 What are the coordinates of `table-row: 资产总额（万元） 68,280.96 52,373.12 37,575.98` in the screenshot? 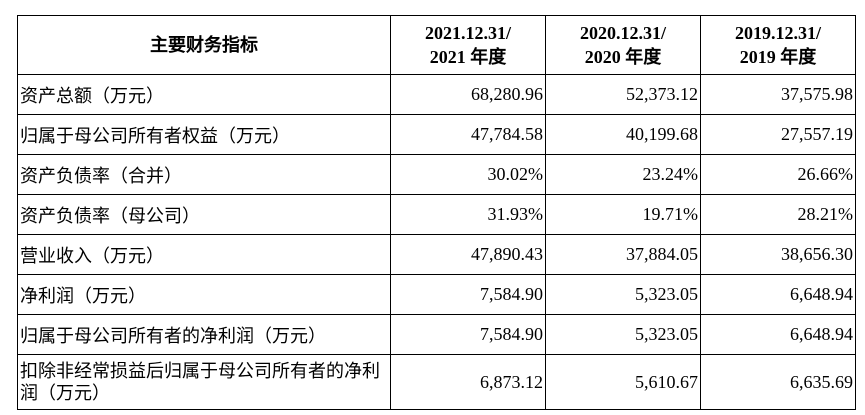 It's located at (436, 94).